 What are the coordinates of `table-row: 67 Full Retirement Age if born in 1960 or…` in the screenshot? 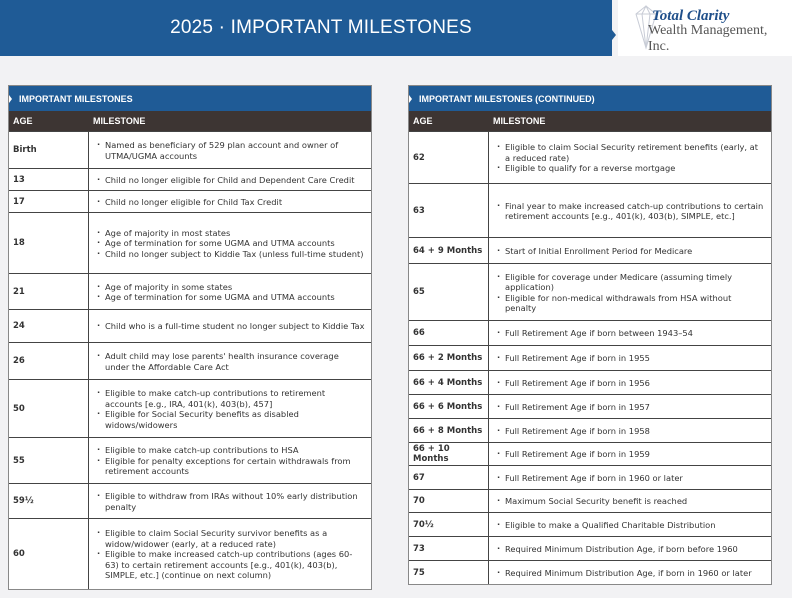 It's located at (590, 477).